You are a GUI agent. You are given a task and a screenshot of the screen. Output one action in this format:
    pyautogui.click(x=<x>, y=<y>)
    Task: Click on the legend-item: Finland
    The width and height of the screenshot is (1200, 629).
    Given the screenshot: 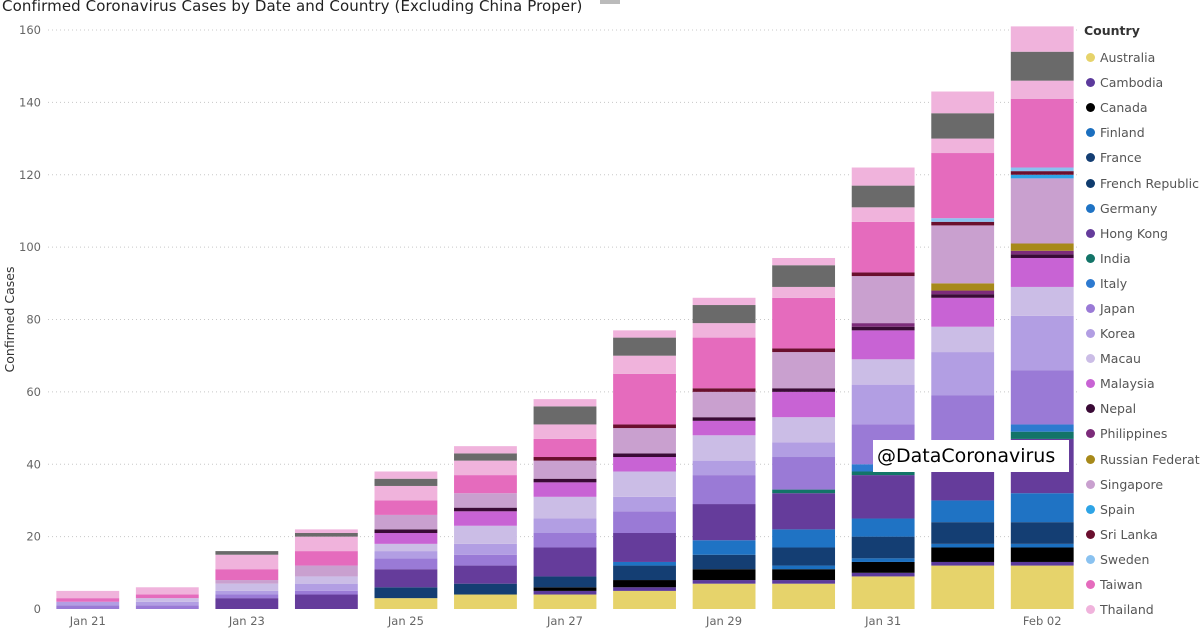 What is the action you would take?
    pyautogui.click(x=1142, y=132)
    